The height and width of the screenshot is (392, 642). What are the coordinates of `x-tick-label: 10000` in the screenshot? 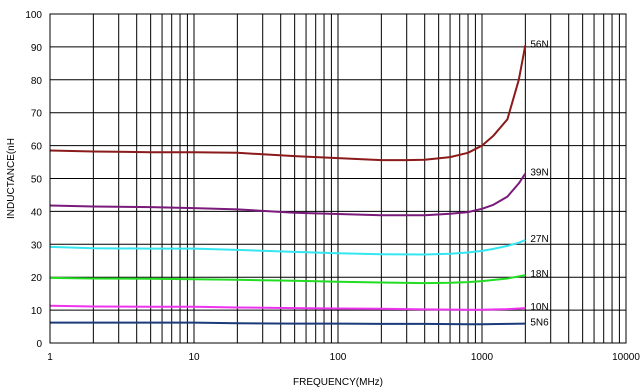 It's located at (626, 357).